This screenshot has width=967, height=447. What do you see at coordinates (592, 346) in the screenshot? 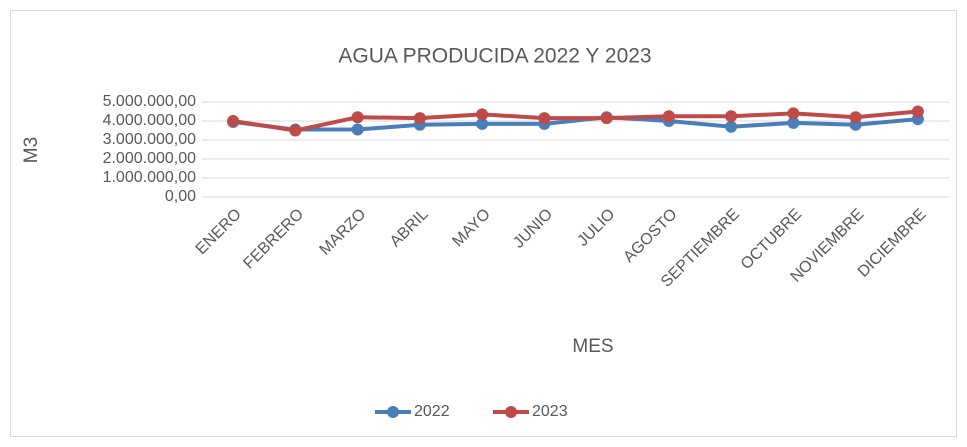
I see `x-axis-title: MES` at bounding box center [592, 346].